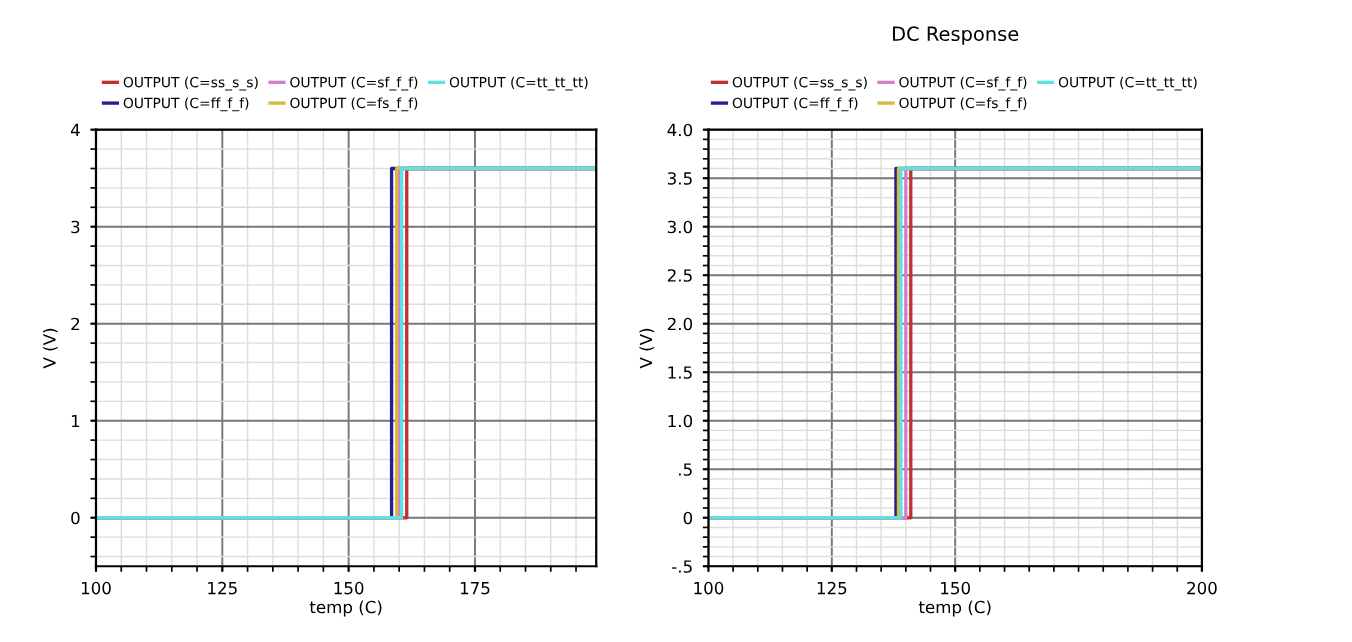 This screenshot has width=1352, height=642. Describe the element at coordinates (680, 324) in the screenshot. I see `y-tick-label: 2.0` at that location.